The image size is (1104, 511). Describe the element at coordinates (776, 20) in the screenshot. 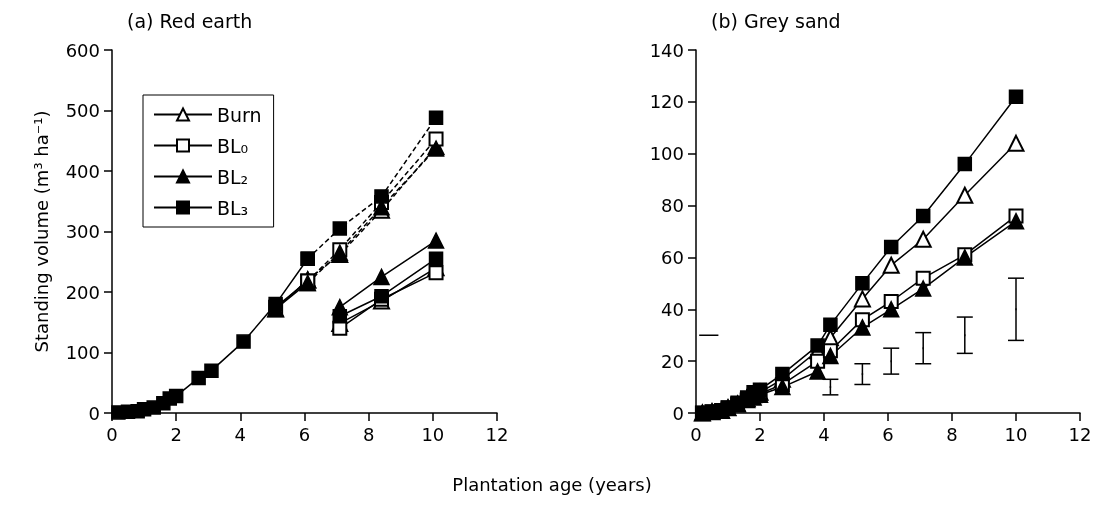

I see `chart-title: (b) Grey sand` at that location.